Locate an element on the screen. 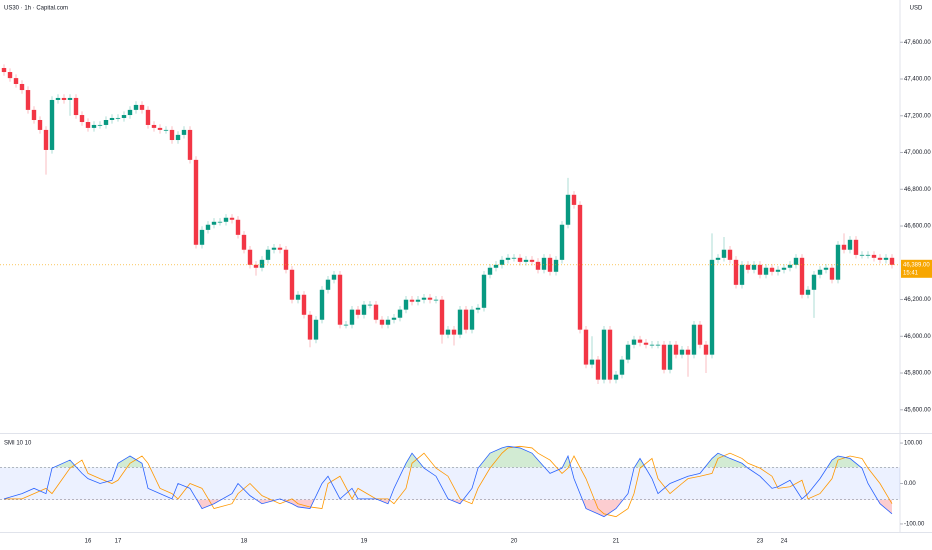 The width and height of the screenshot is (932, 550). indicator-line is located at coordinates (448, 481).